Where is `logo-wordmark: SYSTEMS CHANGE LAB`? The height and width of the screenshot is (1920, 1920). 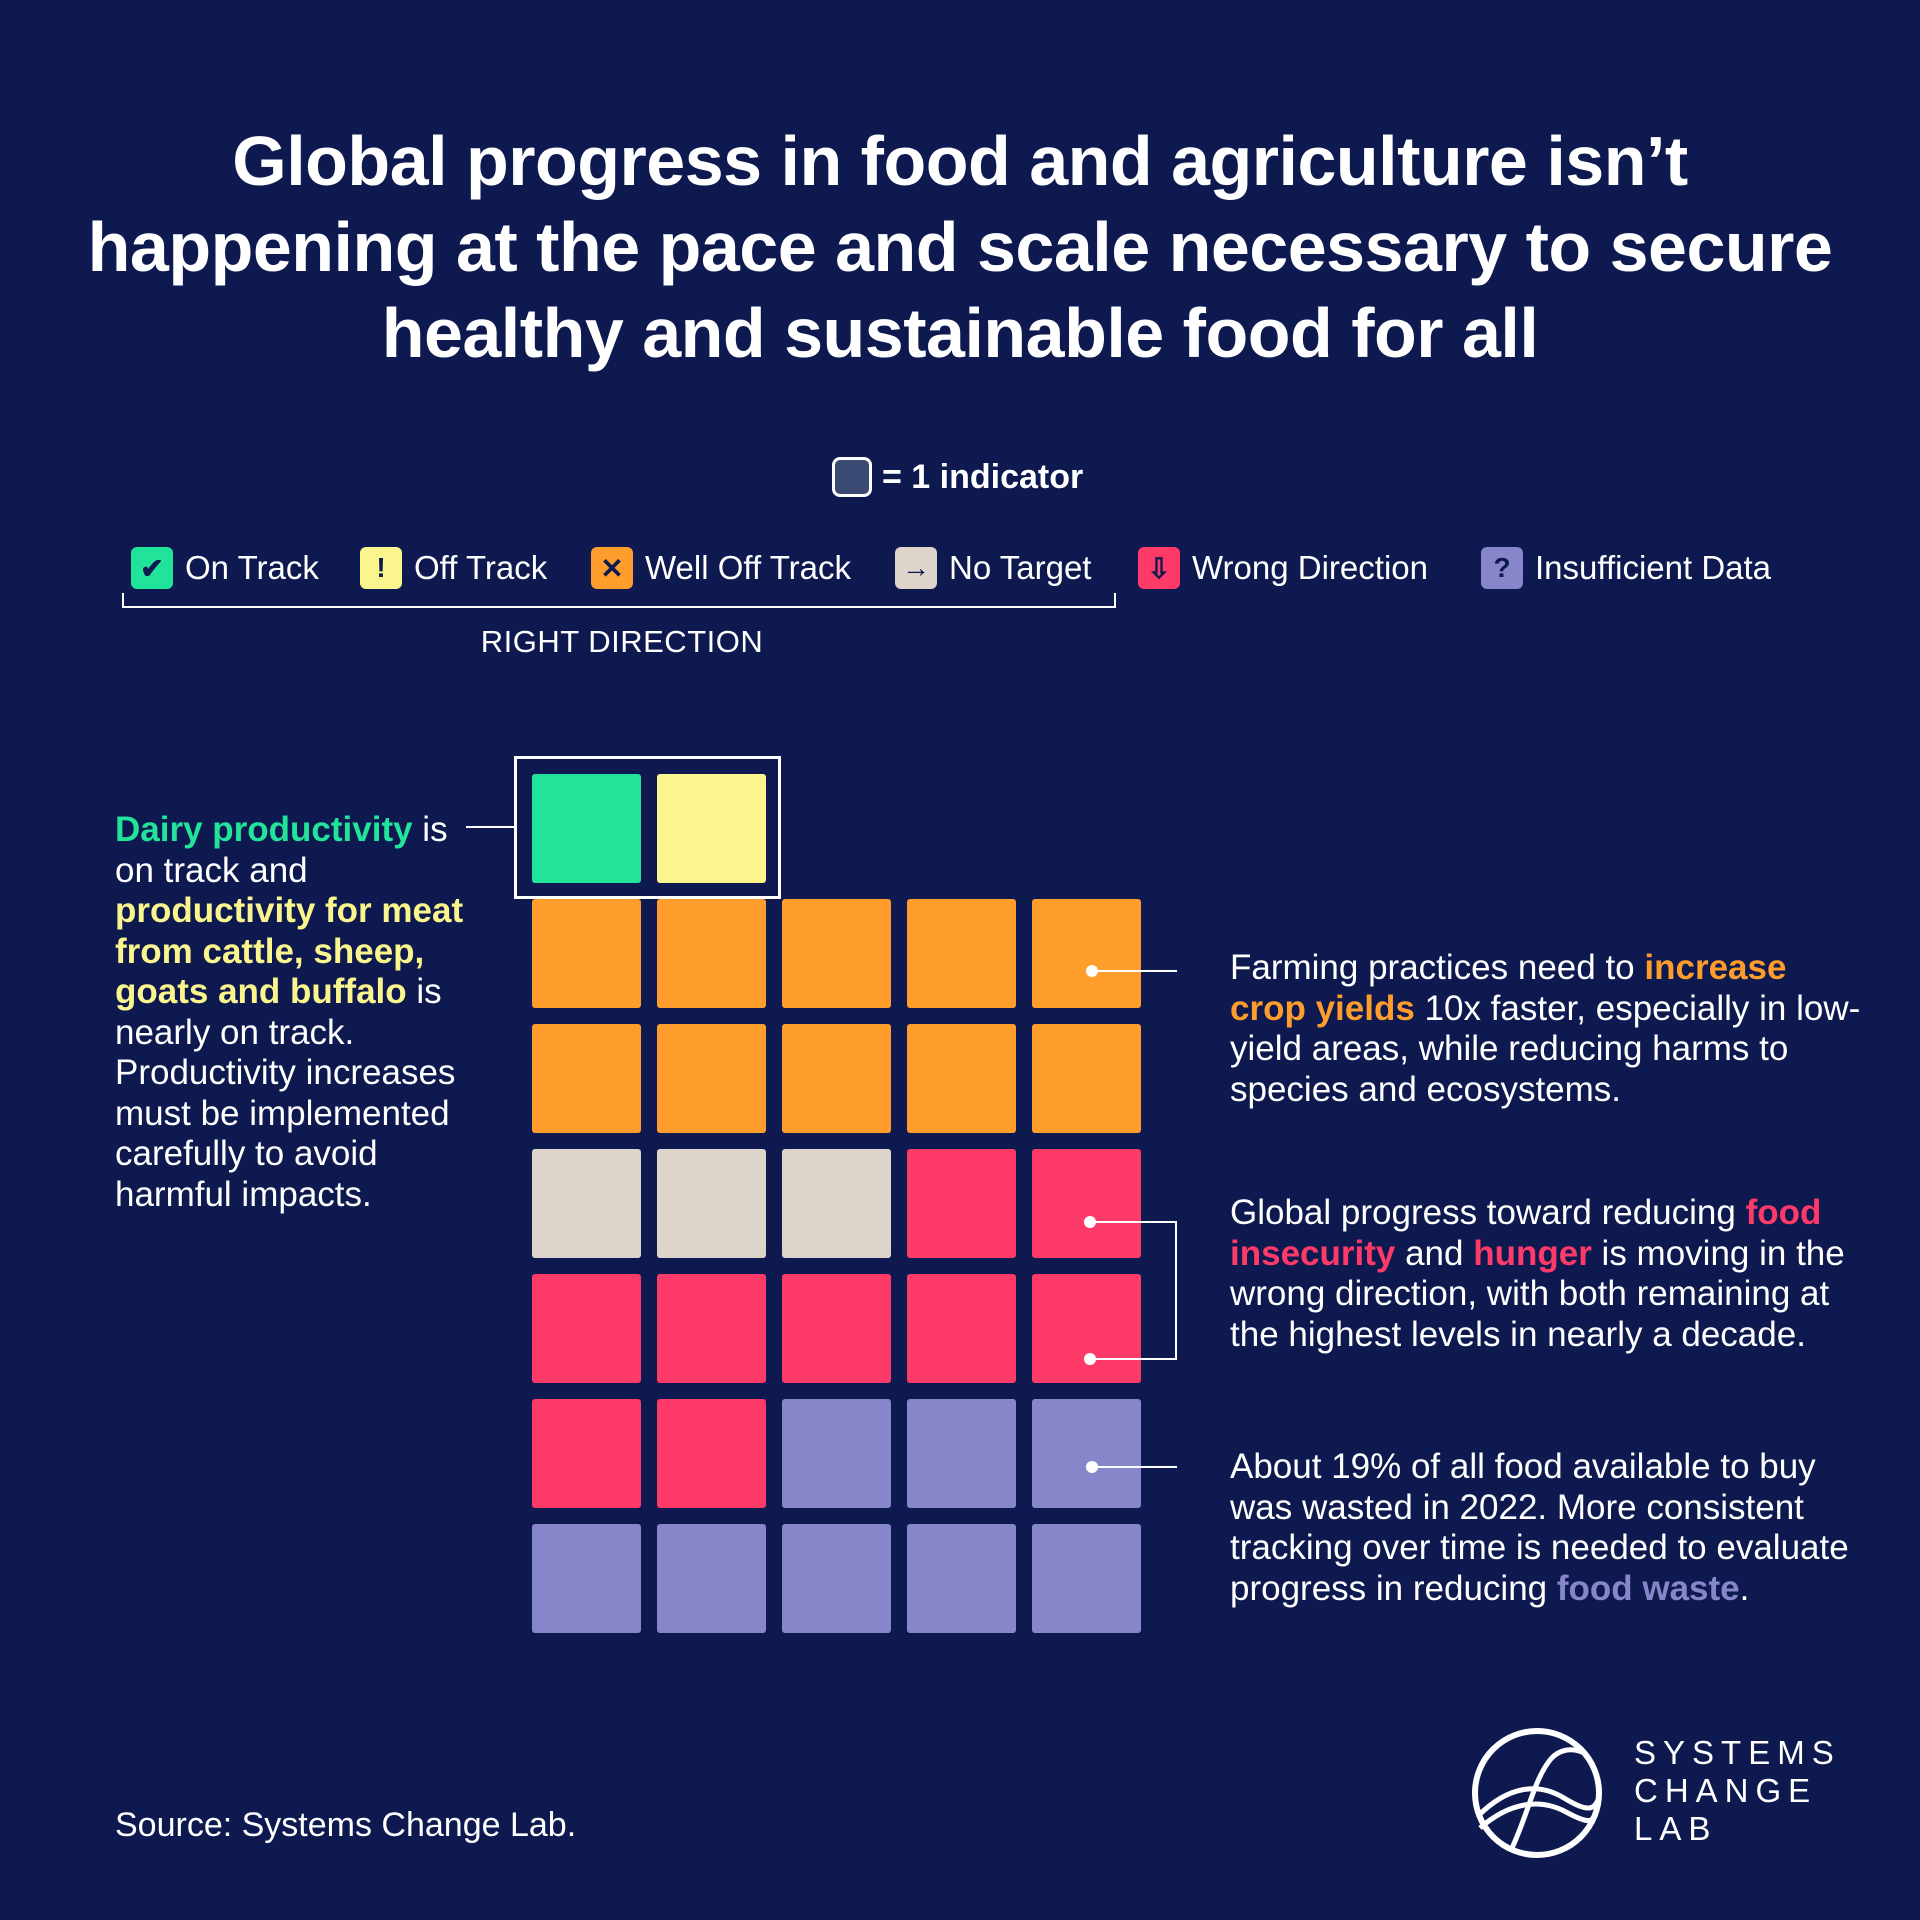 logo-wordmark: SYSTEMS CHANGE LAB is located at coordinates (1737, 1791).